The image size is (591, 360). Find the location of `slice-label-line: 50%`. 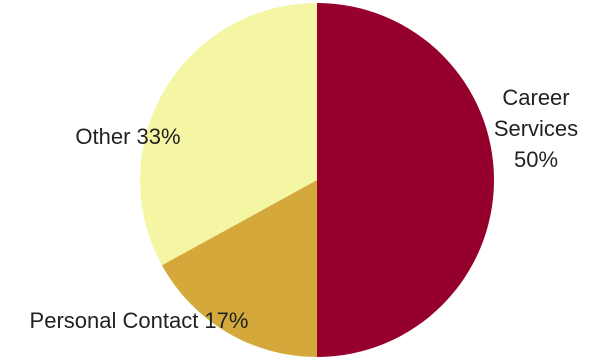

slice-label-line: 50% is located at coordinates (536, 159).